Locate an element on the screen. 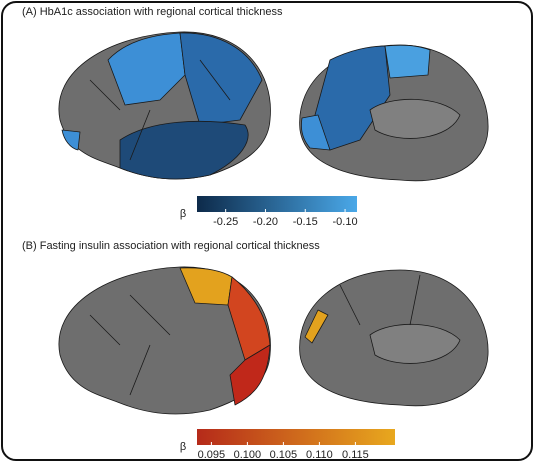  tick-label: 0.100 is located at coordinates (248, 455).